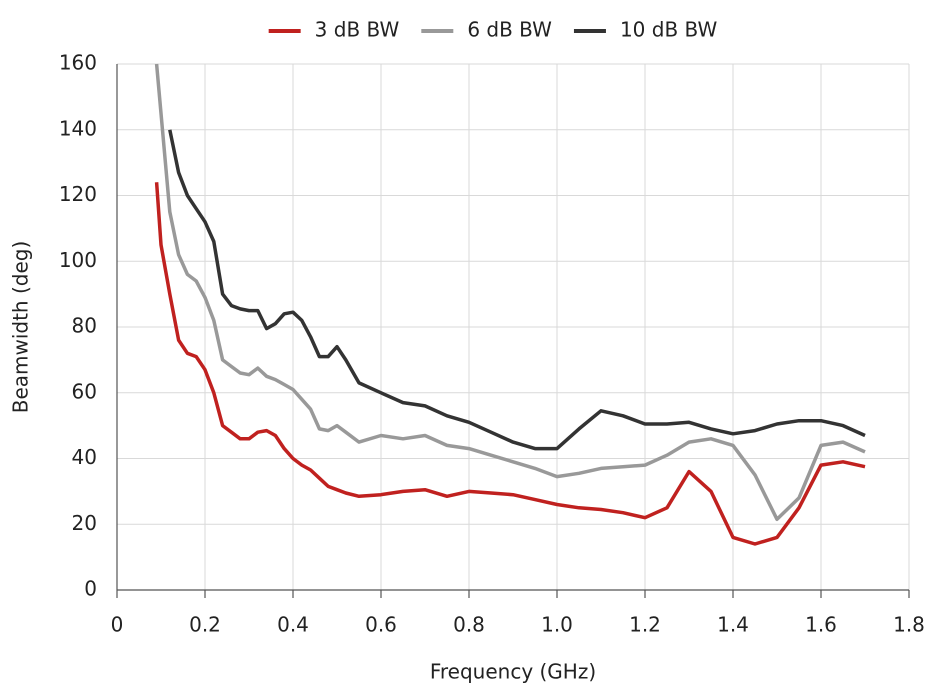  Describe the element at coordinates (513, 672) in the screenshot. I see `x-axis-label: Frequency (GHz)` at that location.